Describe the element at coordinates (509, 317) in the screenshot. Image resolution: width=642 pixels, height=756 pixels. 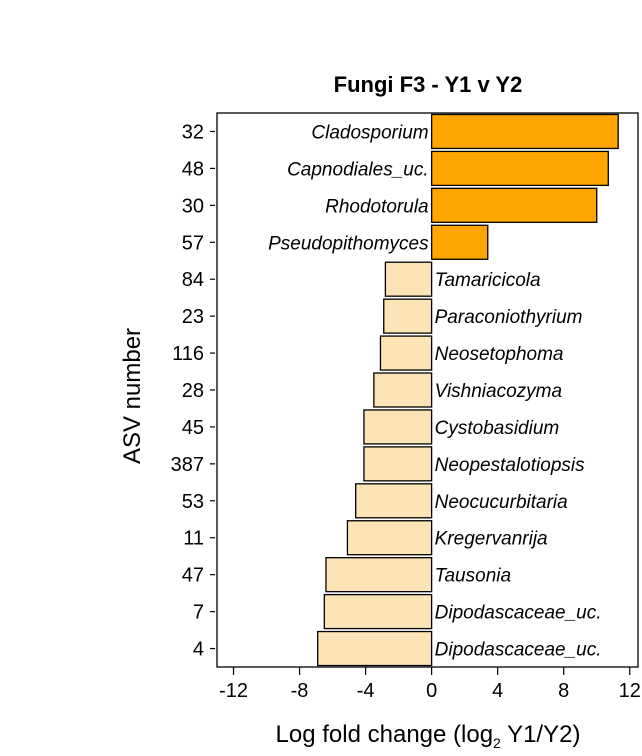
I see `taxon-label: Paraconiothyrium` at that location.